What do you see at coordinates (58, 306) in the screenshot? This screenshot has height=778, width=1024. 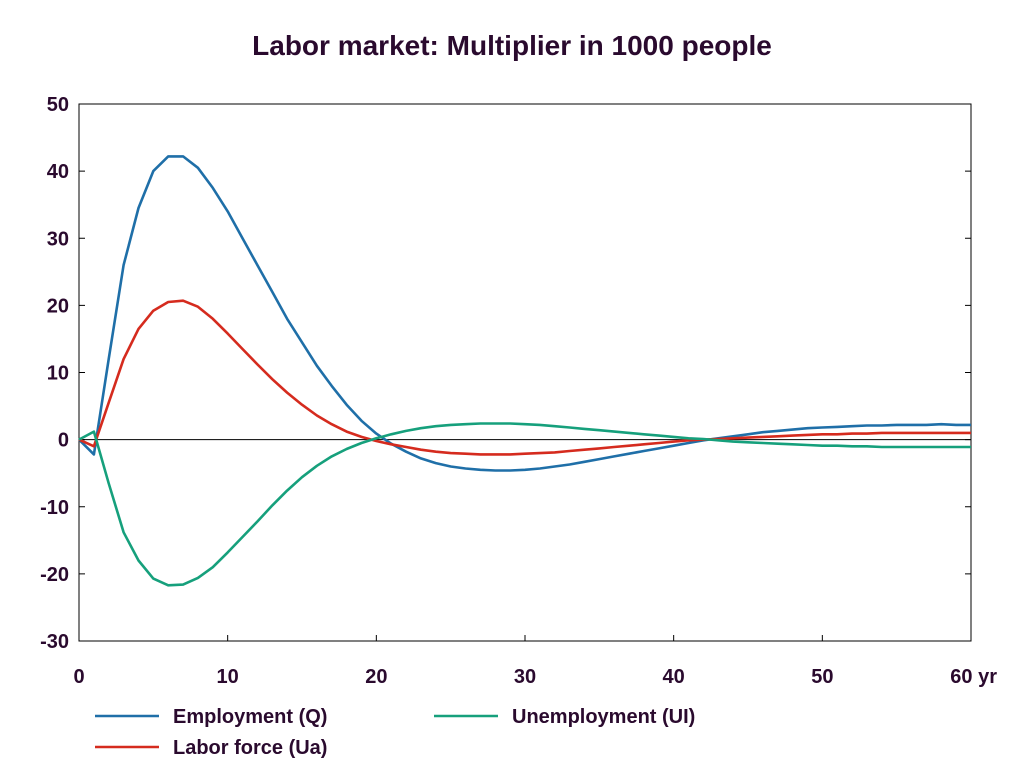 I see `y-tick-label: 20` at bounding box center [58, 306].